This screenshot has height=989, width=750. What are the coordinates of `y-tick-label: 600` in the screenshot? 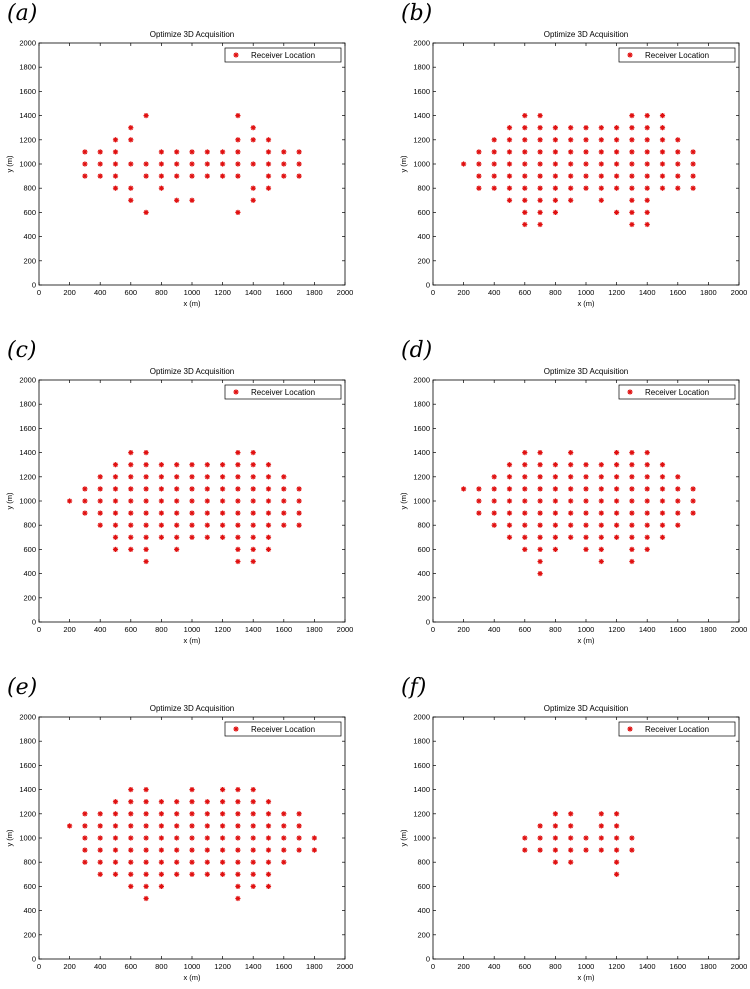 It's located at (29, 212).